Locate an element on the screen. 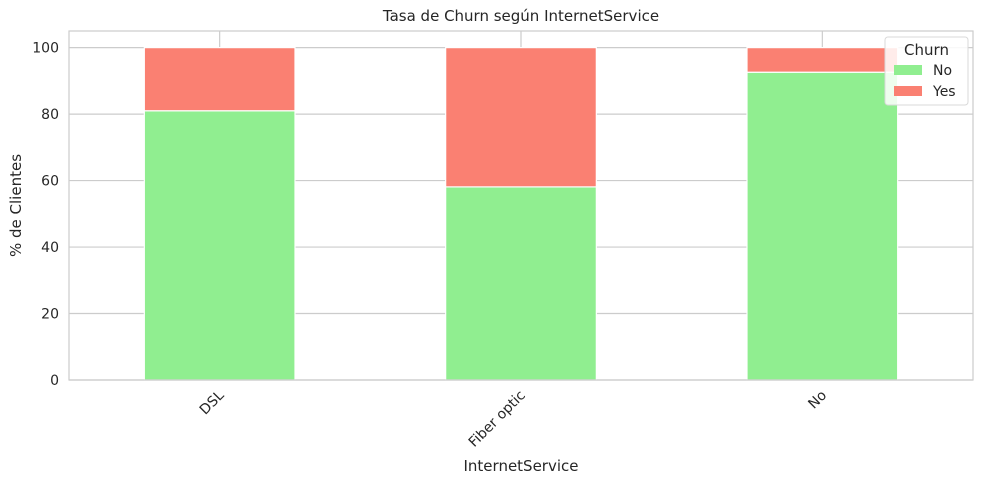  y-tick-label: 20 is located at coordinates (50, 315).